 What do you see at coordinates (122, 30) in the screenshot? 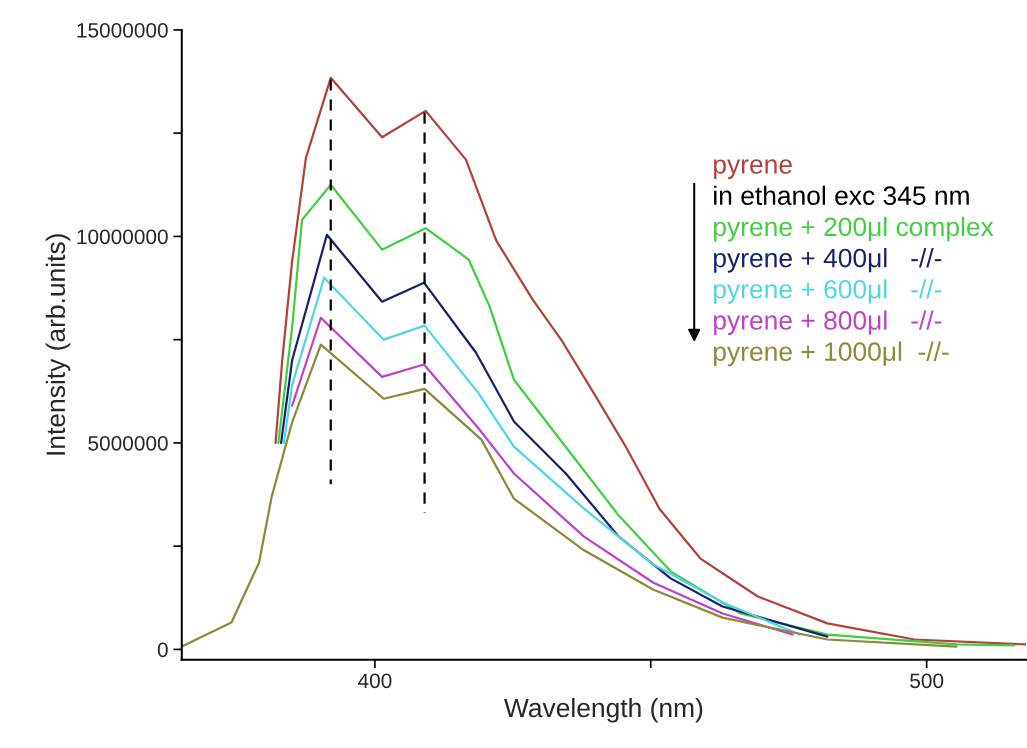
I see `y-tick-label: 15000000` at bounding box center [122, 30].